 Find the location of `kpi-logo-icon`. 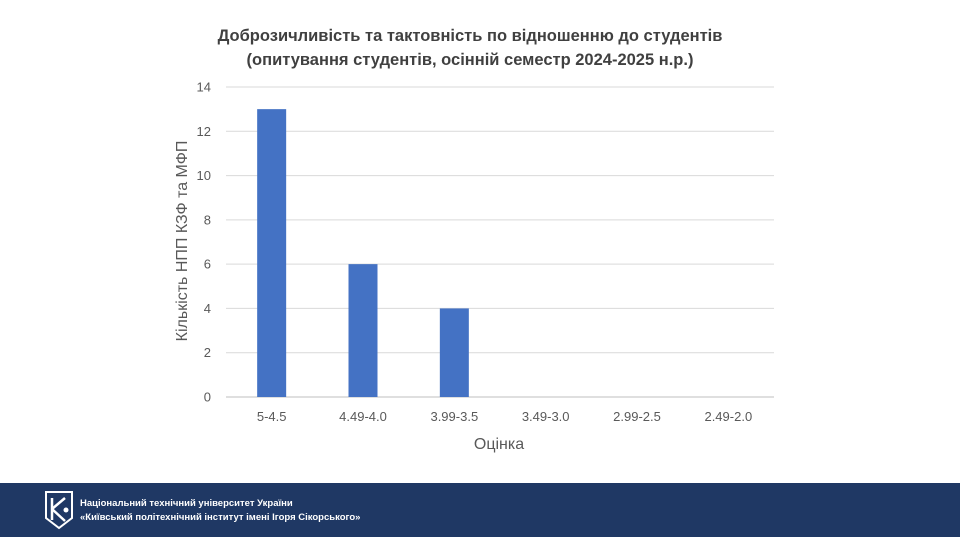

kpi-logo-icon is located at coordinates (59, 510).